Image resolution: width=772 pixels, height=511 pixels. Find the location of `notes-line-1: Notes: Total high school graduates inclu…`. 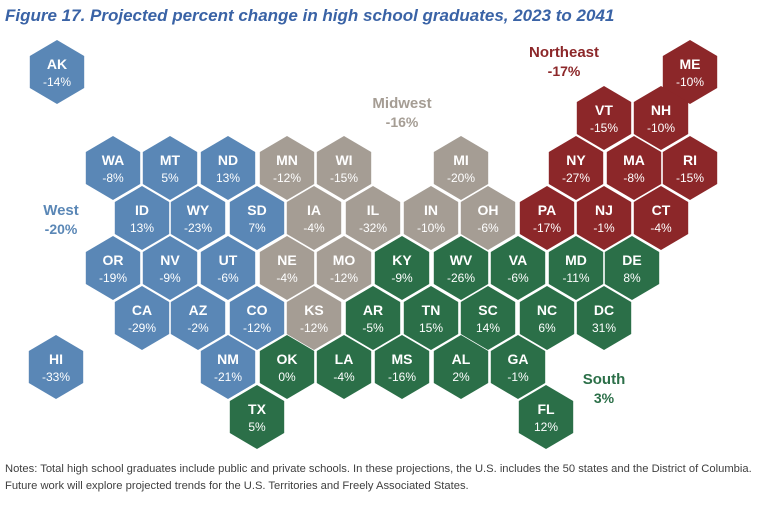

notes-line-1: Notes: Total high school graduates inclu… is located at coordinates (378, 469).